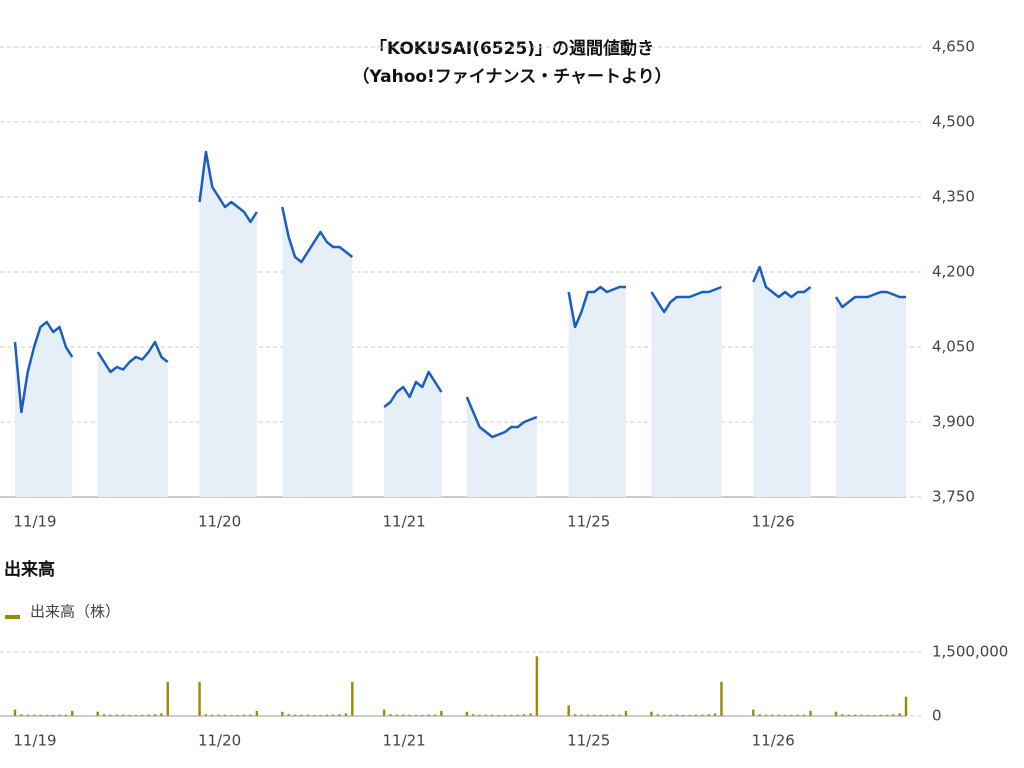  Describe the element at coordinates (953, 197) in the screenshot. I see `y-tick-label: 4,350` at that location.